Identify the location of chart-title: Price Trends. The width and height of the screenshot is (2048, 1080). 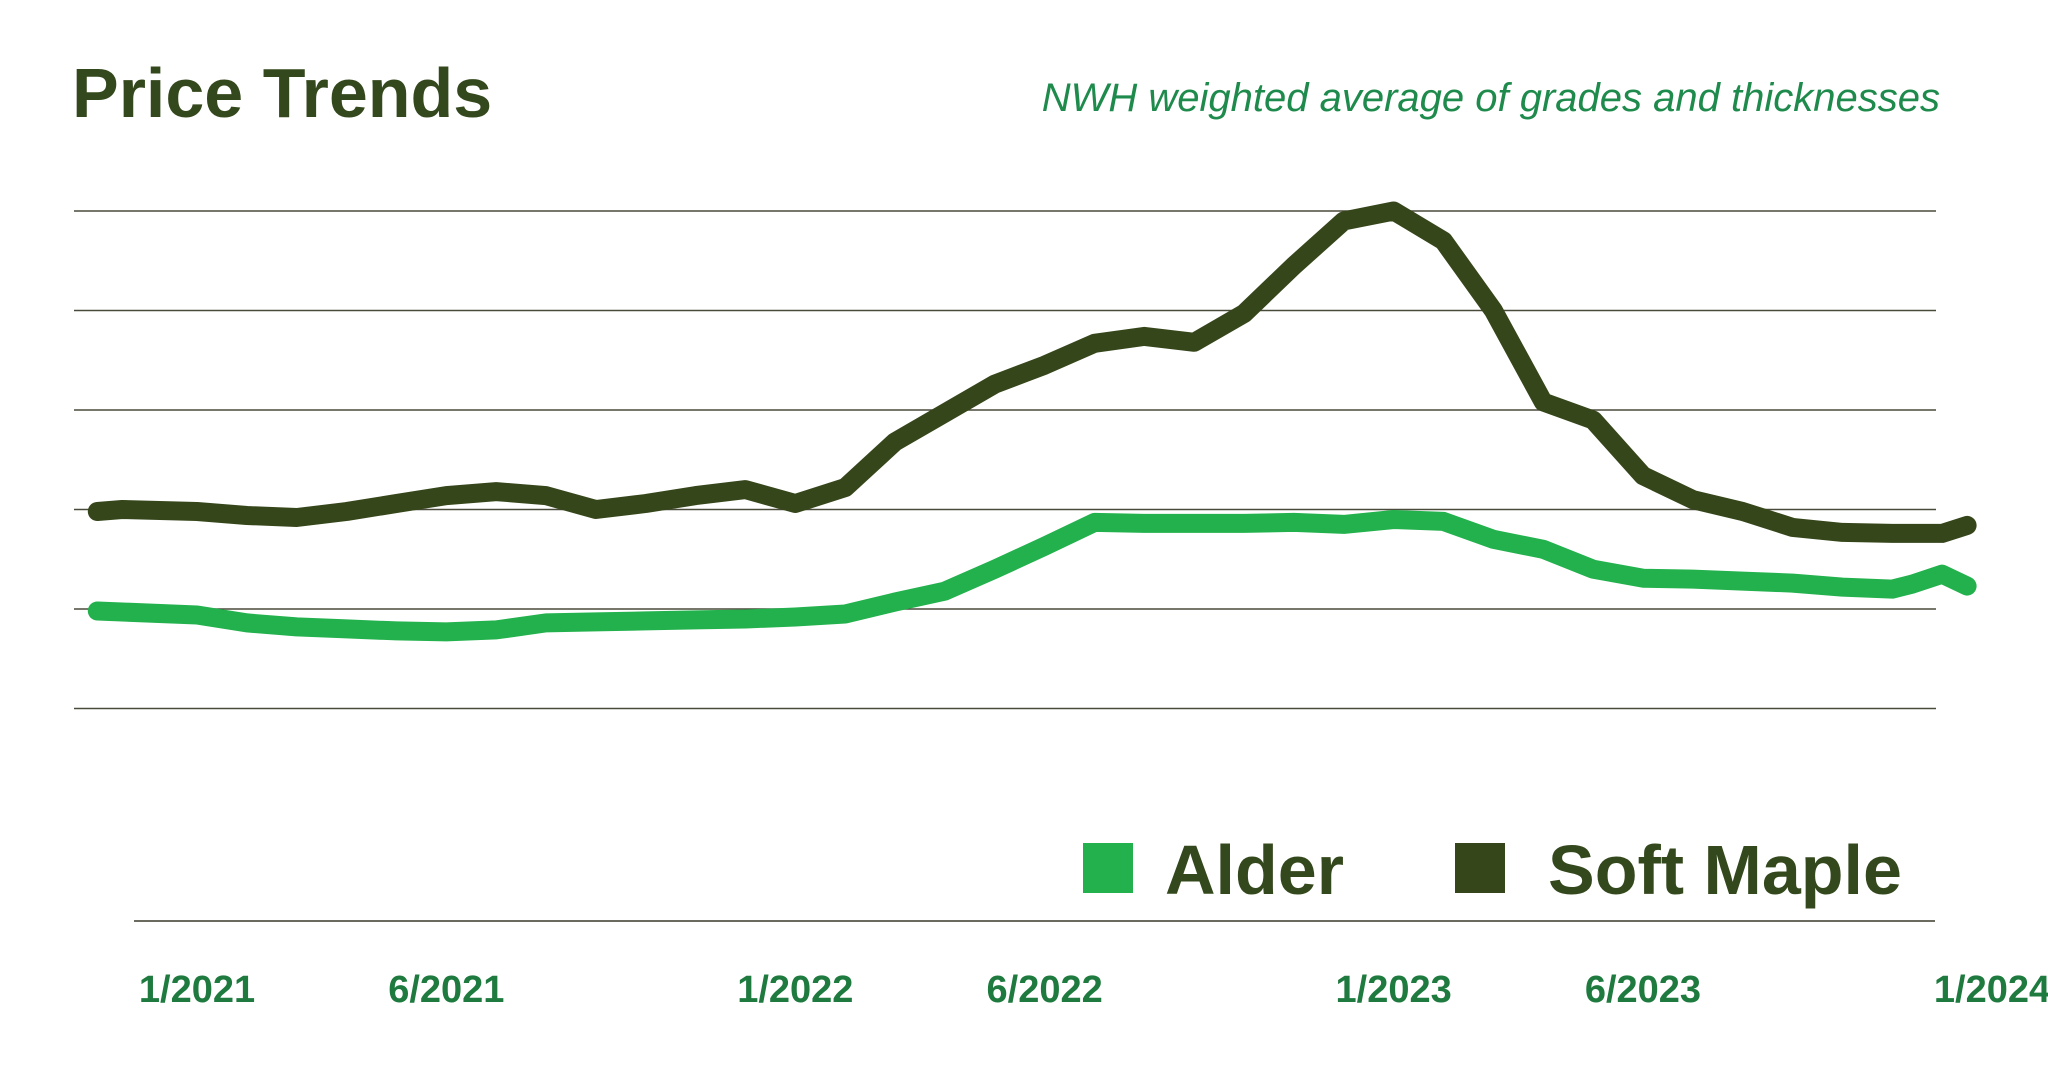
(282, 93).